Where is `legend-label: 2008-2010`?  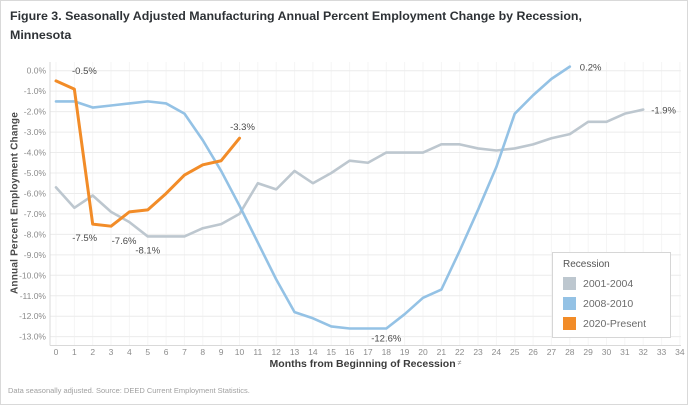
legend-label: 2008-2010 is located at coordinates (608, 303).